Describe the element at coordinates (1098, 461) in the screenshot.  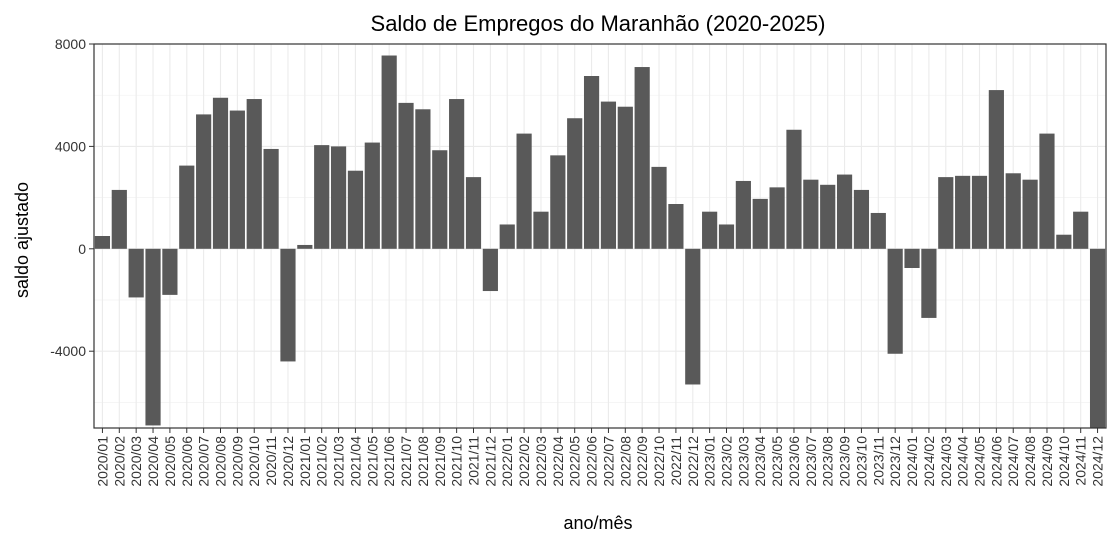
I see `x-tick-label: 2024/12` at that location.